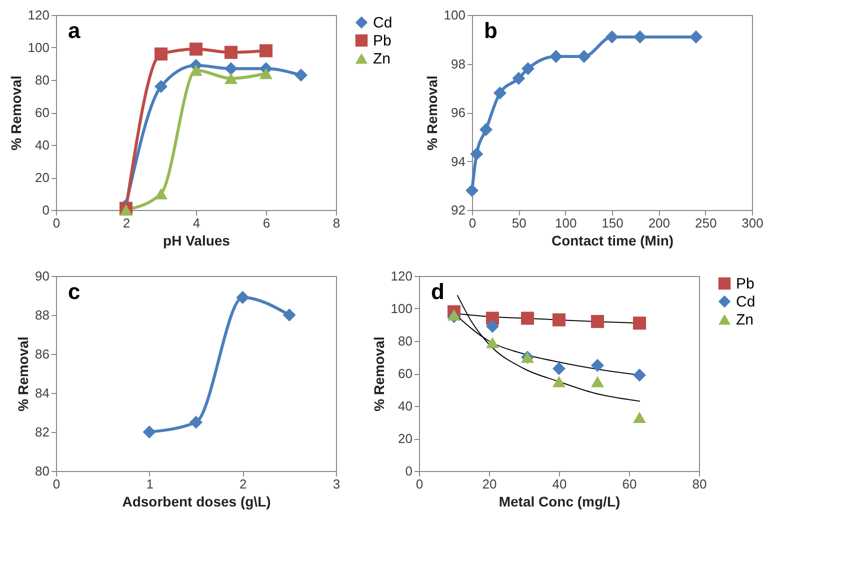 The width and height of the screenshot is (861, 564). Describe the element at coordinates (613, 223) in the screenshot. I see `x-tick-label: 150` at that location.